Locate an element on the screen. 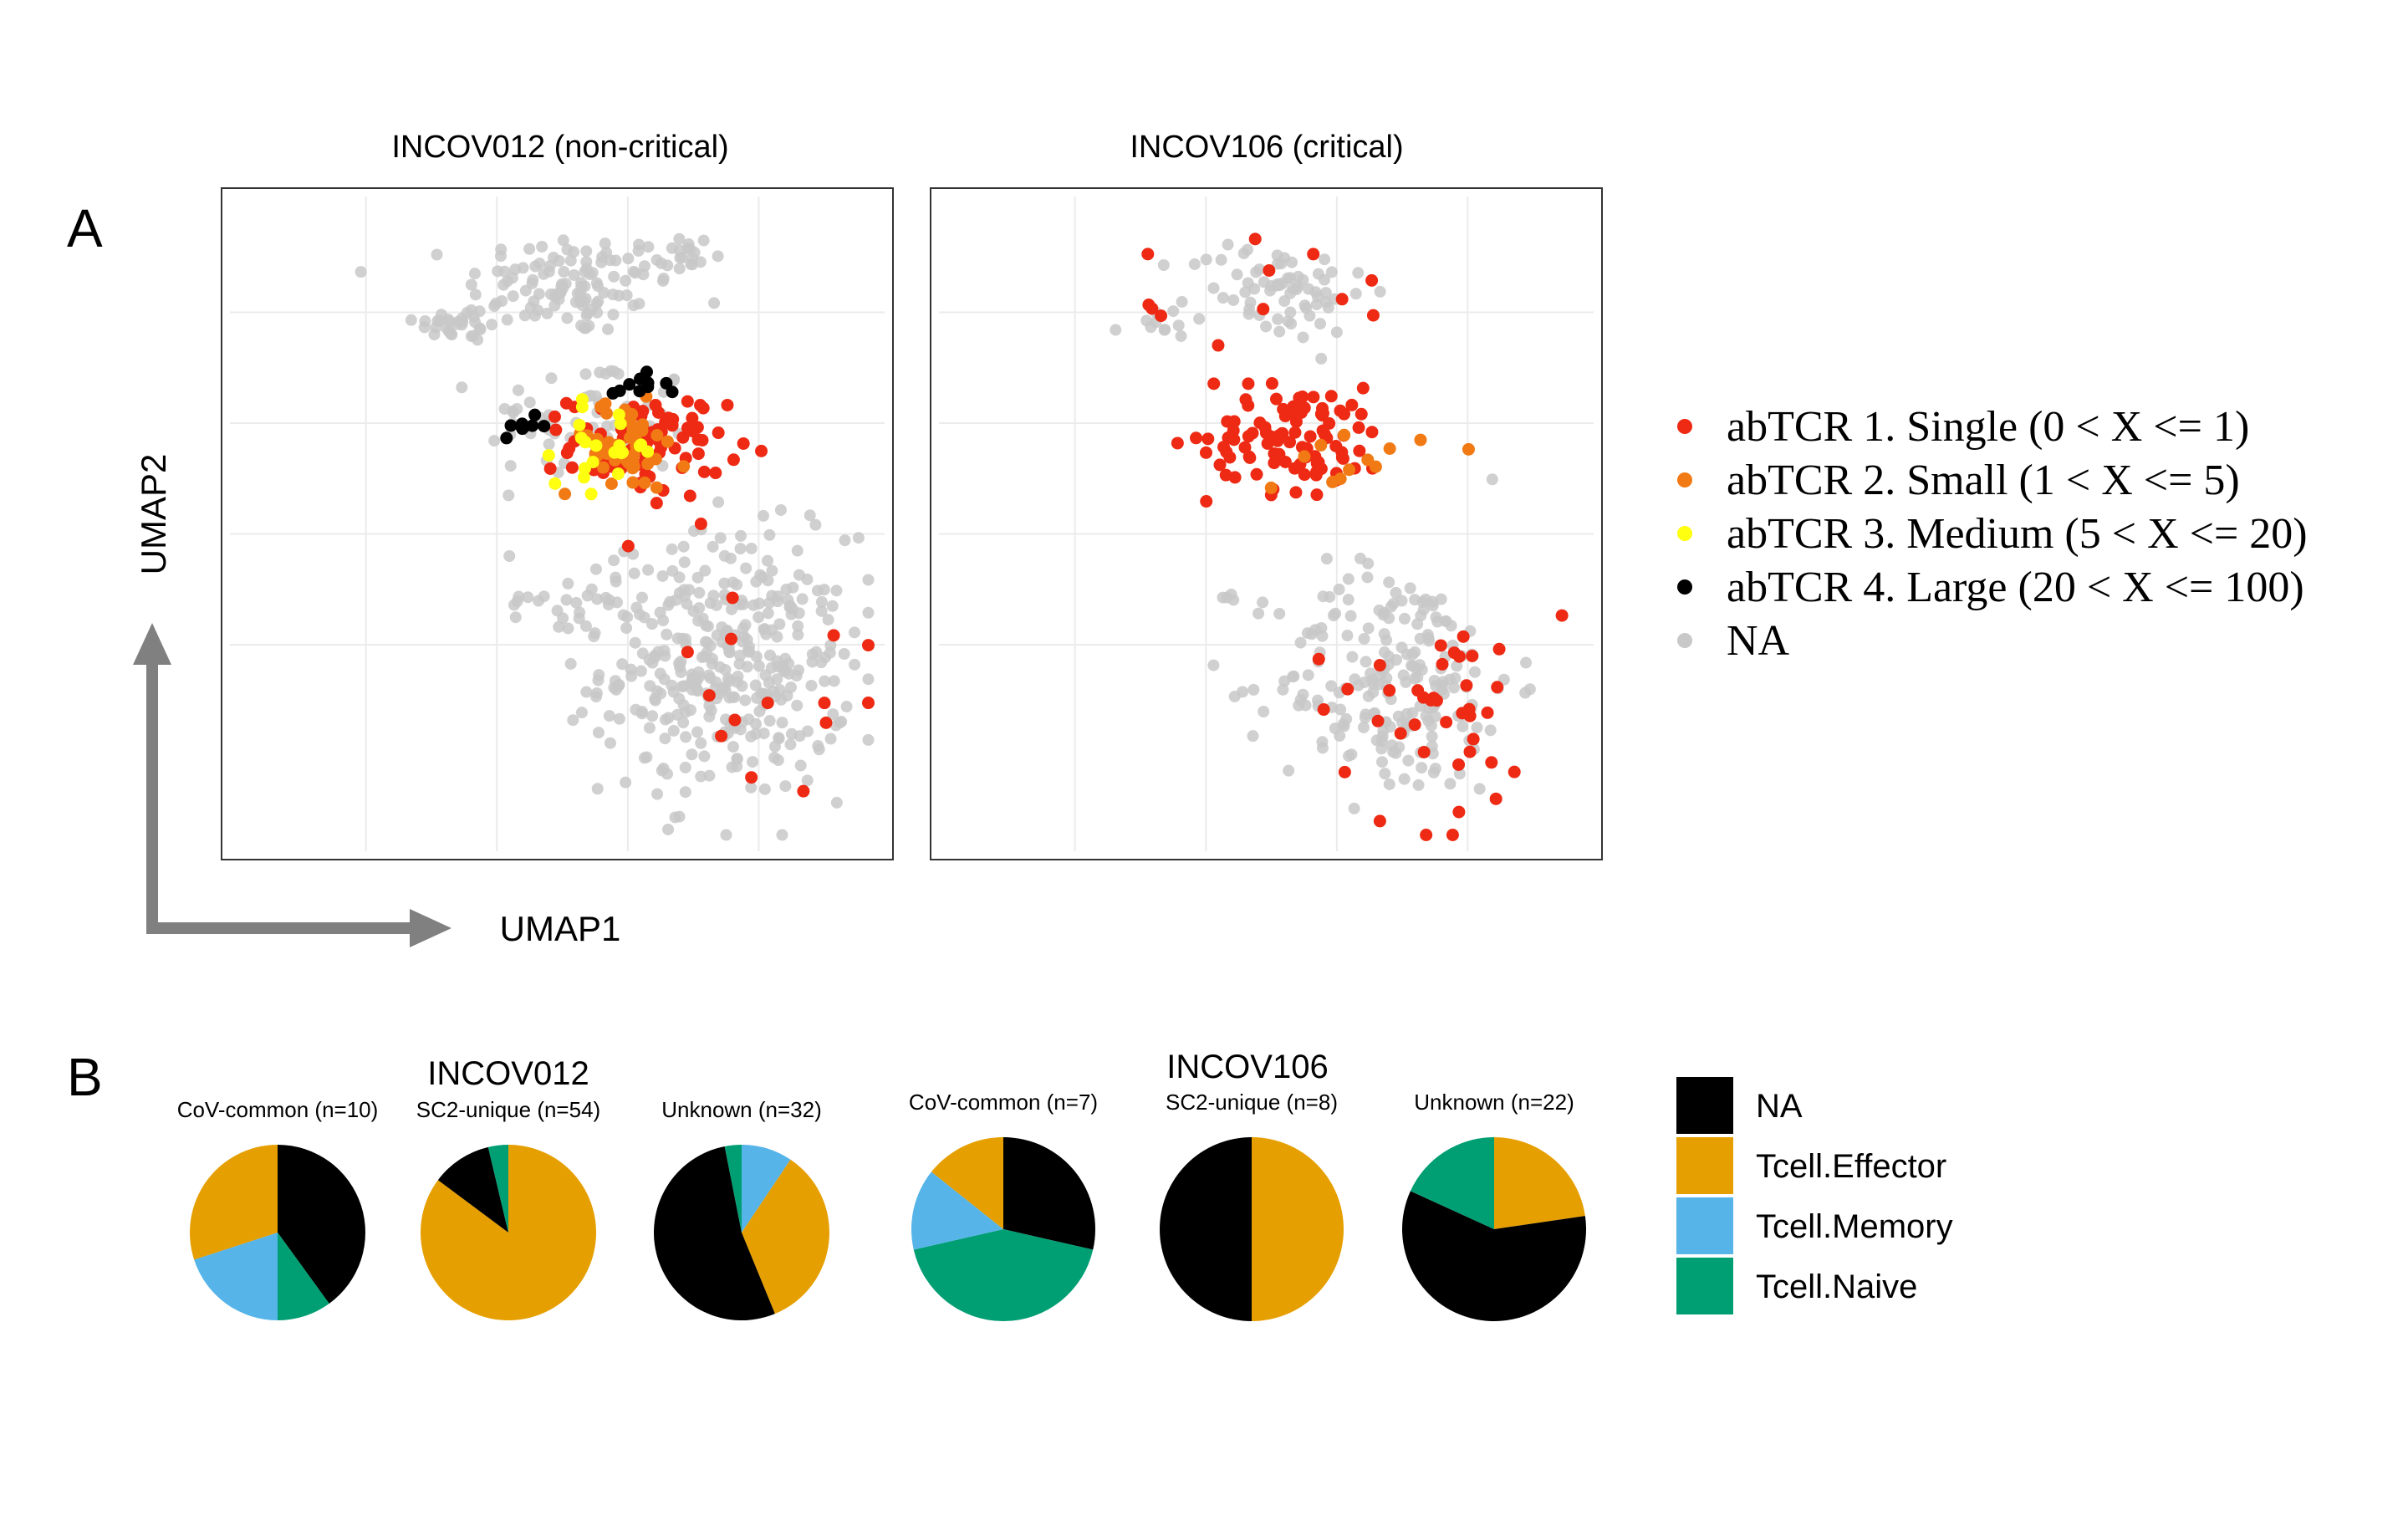  umap-panel-left is located at coordinates (558, 523).